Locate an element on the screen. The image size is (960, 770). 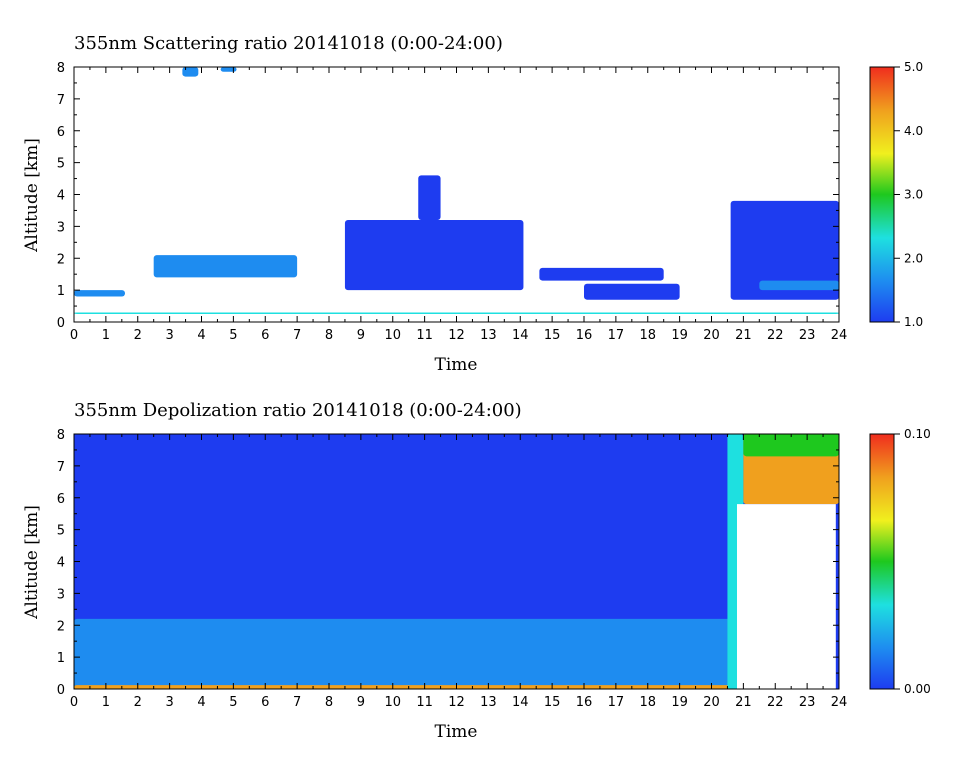
scattering-colorbar-ticks: 1.0 2.0 3.0 4.0 5.0 is located at coordinates (908, 194).